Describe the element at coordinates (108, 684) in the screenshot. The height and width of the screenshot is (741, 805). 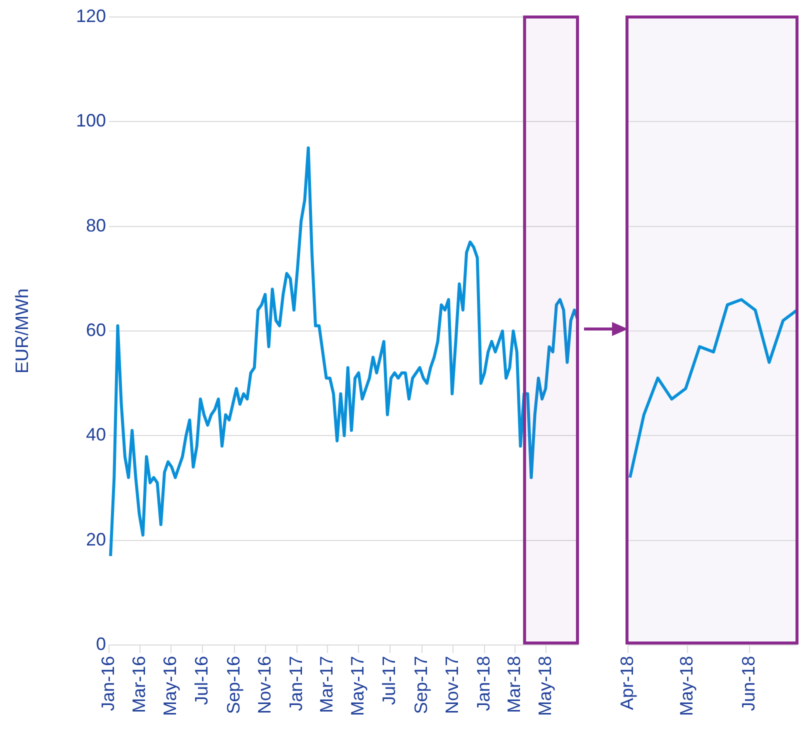
I see `x-tick-label: Jan-16` at that location.